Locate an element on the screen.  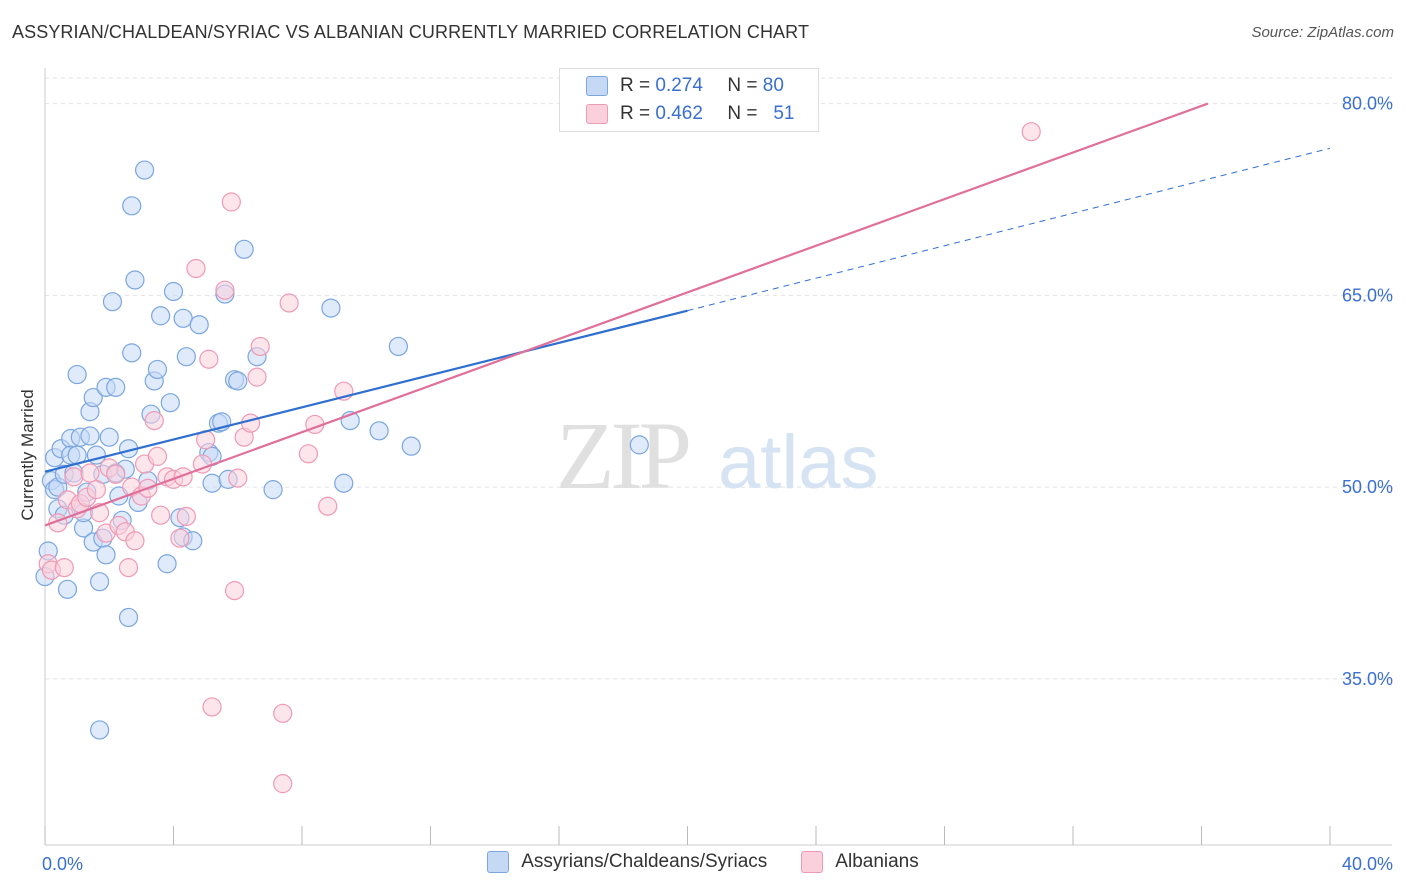
trend-line-assyrians is located at coordinates (366, 391).